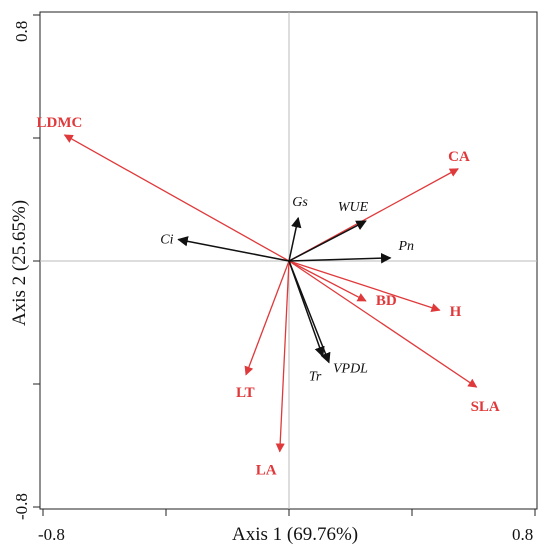 This screenshot has height=548, width=550. I want to click on vector-arrow-bd, so click(327, 281).